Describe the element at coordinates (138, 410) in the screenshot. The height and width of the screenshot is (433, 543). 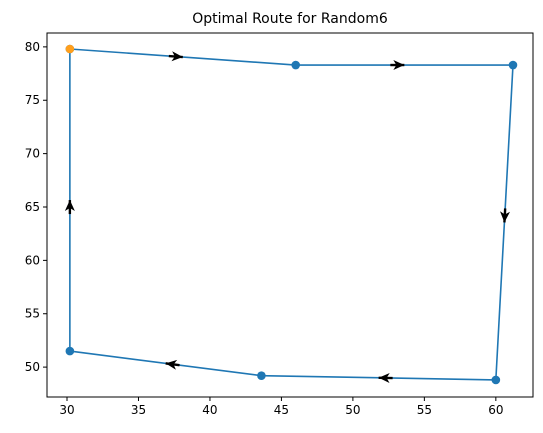
I see `x-tick-label: 35` at that location.